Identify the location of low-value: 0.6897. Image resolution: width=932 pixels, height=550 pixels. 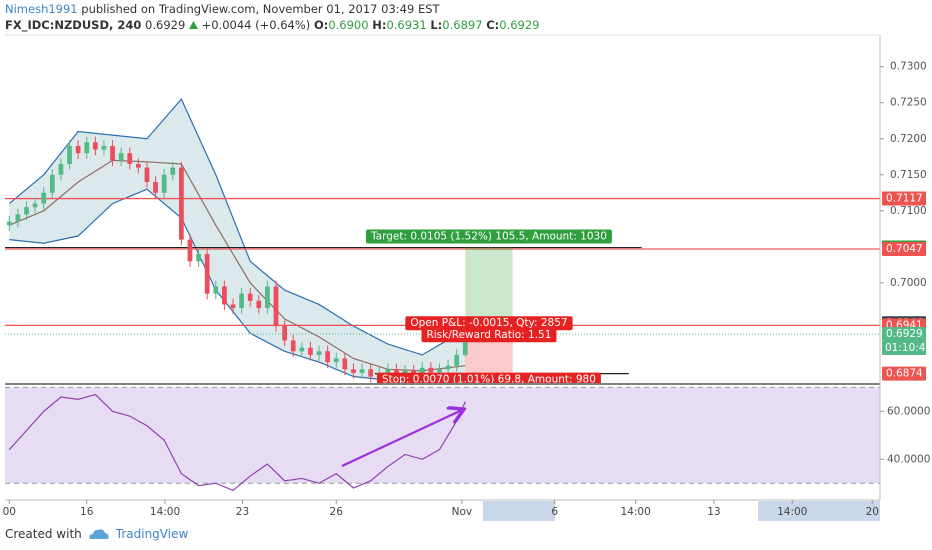
(462, 25).